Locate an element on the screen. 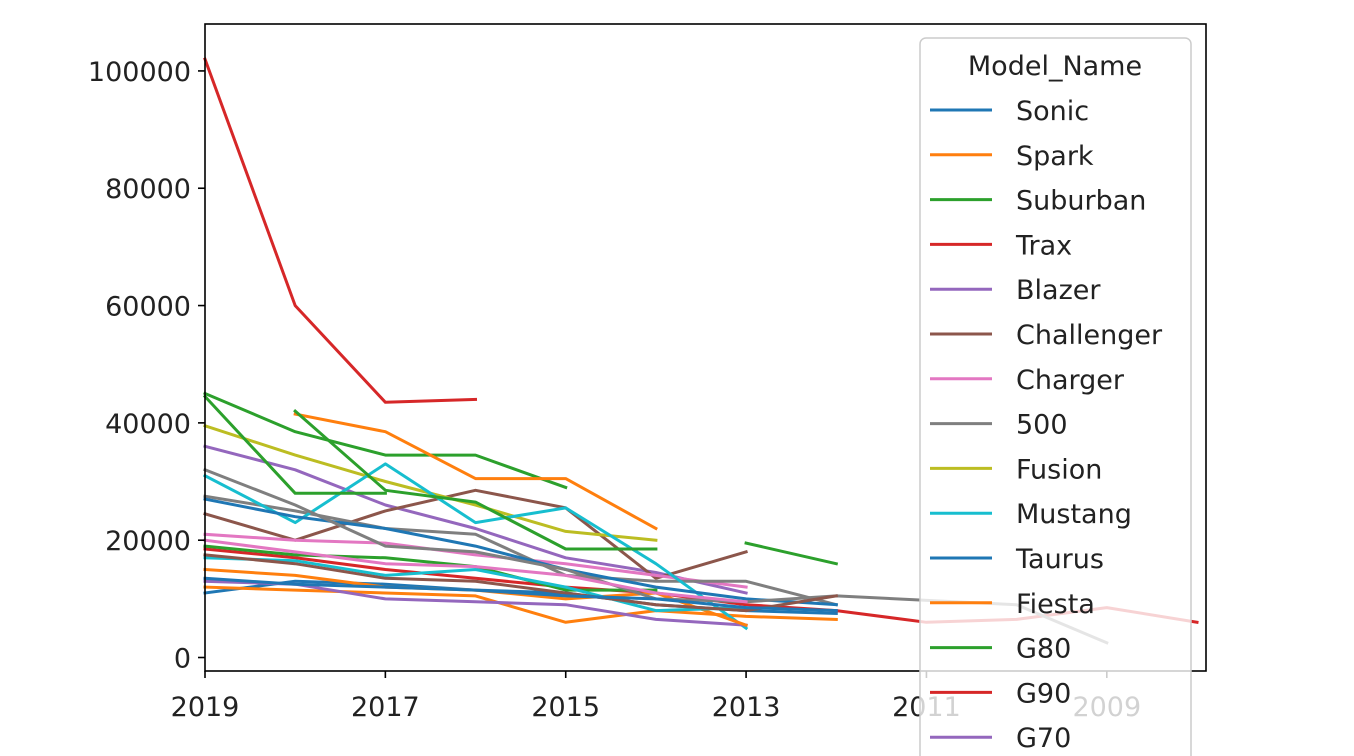  legend-label: Blazer is located at coordinates (1058, 290).